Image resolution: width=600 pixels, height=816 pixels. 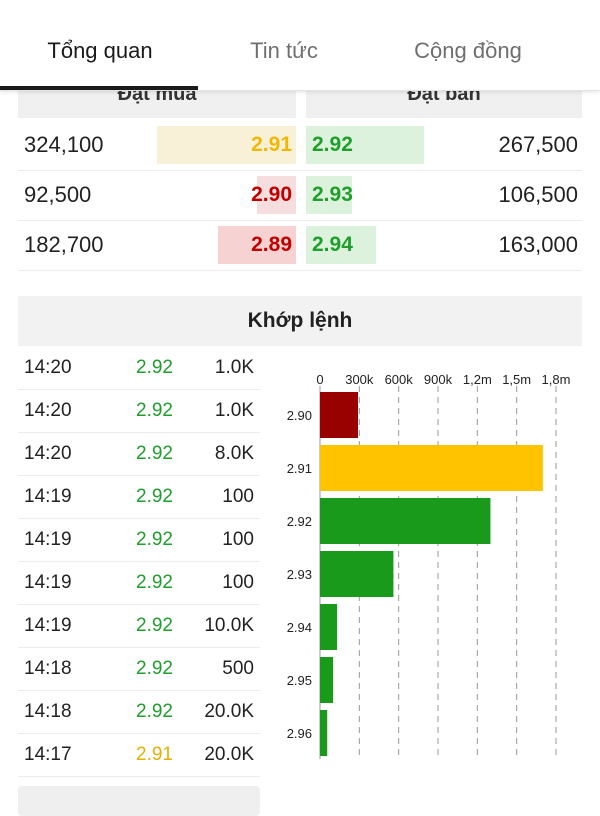 What do you see at coordinates (477, 379) in the screenshot?
I see `chart-x-tick-label: 1,2m` at bounding box center [477, 379].